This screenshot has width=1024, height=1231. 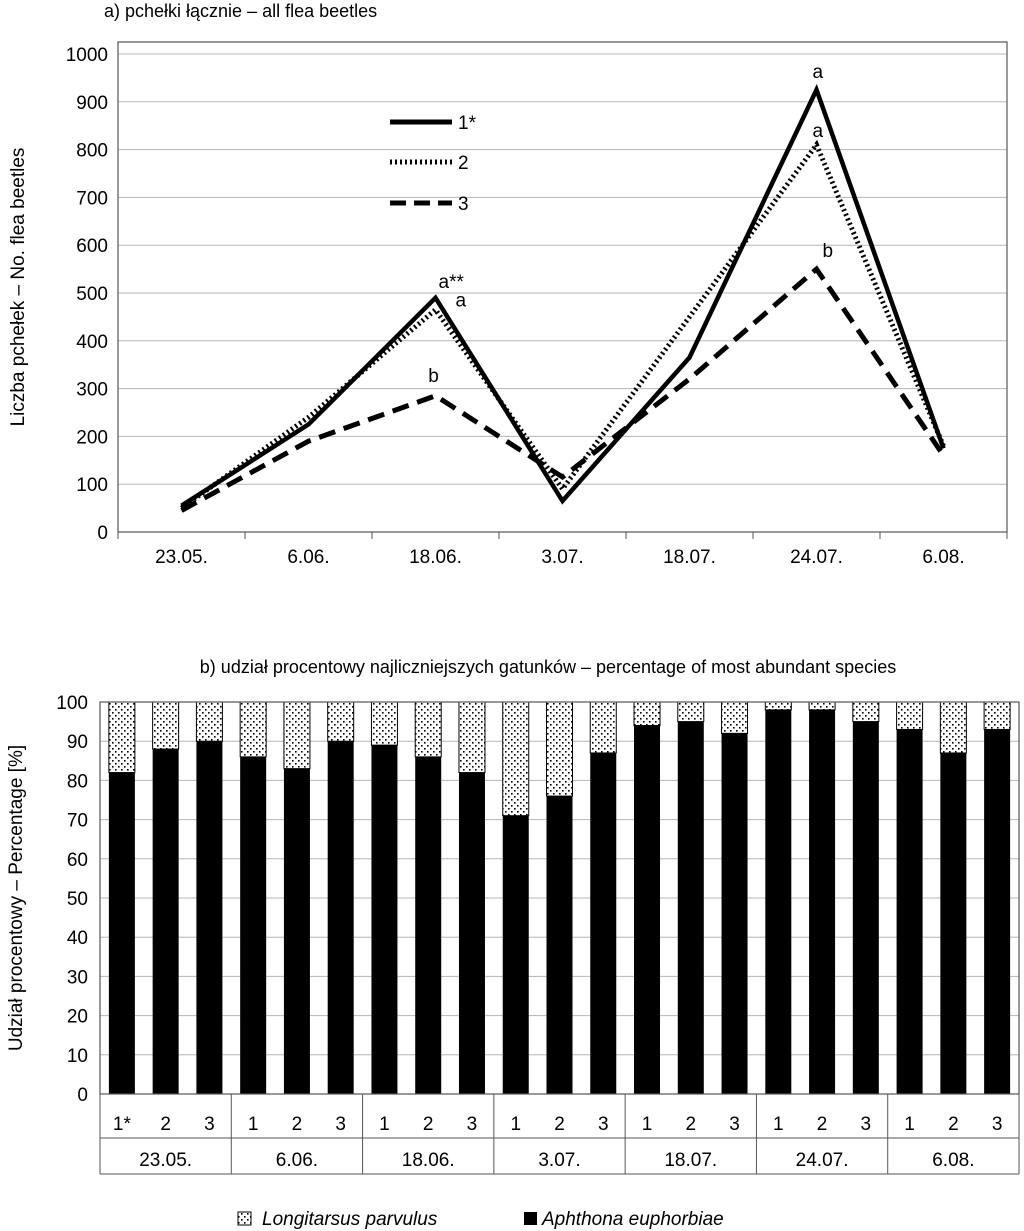 I want to click on bar-chart-group-label: 18.07., so click(x=690, y=1160).